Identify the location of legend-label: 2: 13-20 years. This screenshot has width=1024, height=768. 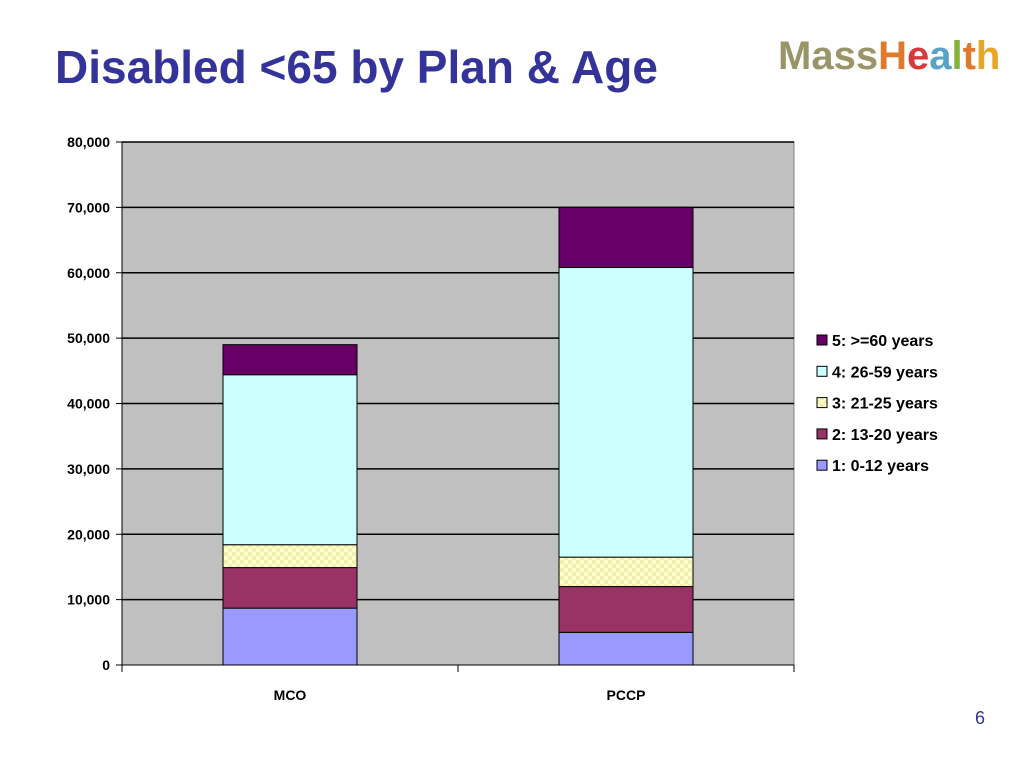
(885, 435).